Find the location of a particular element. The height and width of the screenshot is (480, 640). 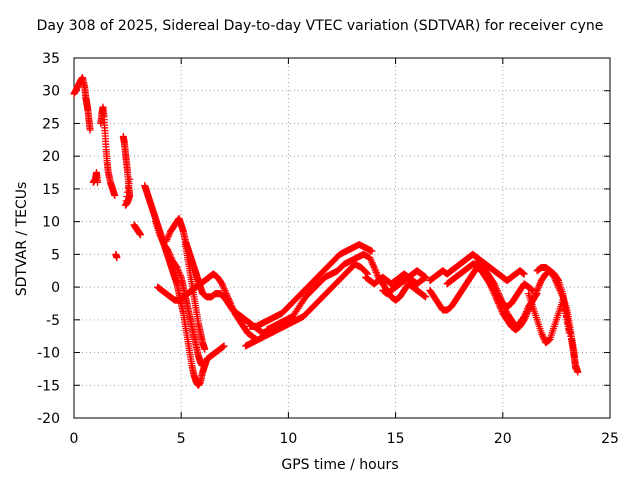

x-axis-label: GPS time / hours is located at coordinates (340, 465).